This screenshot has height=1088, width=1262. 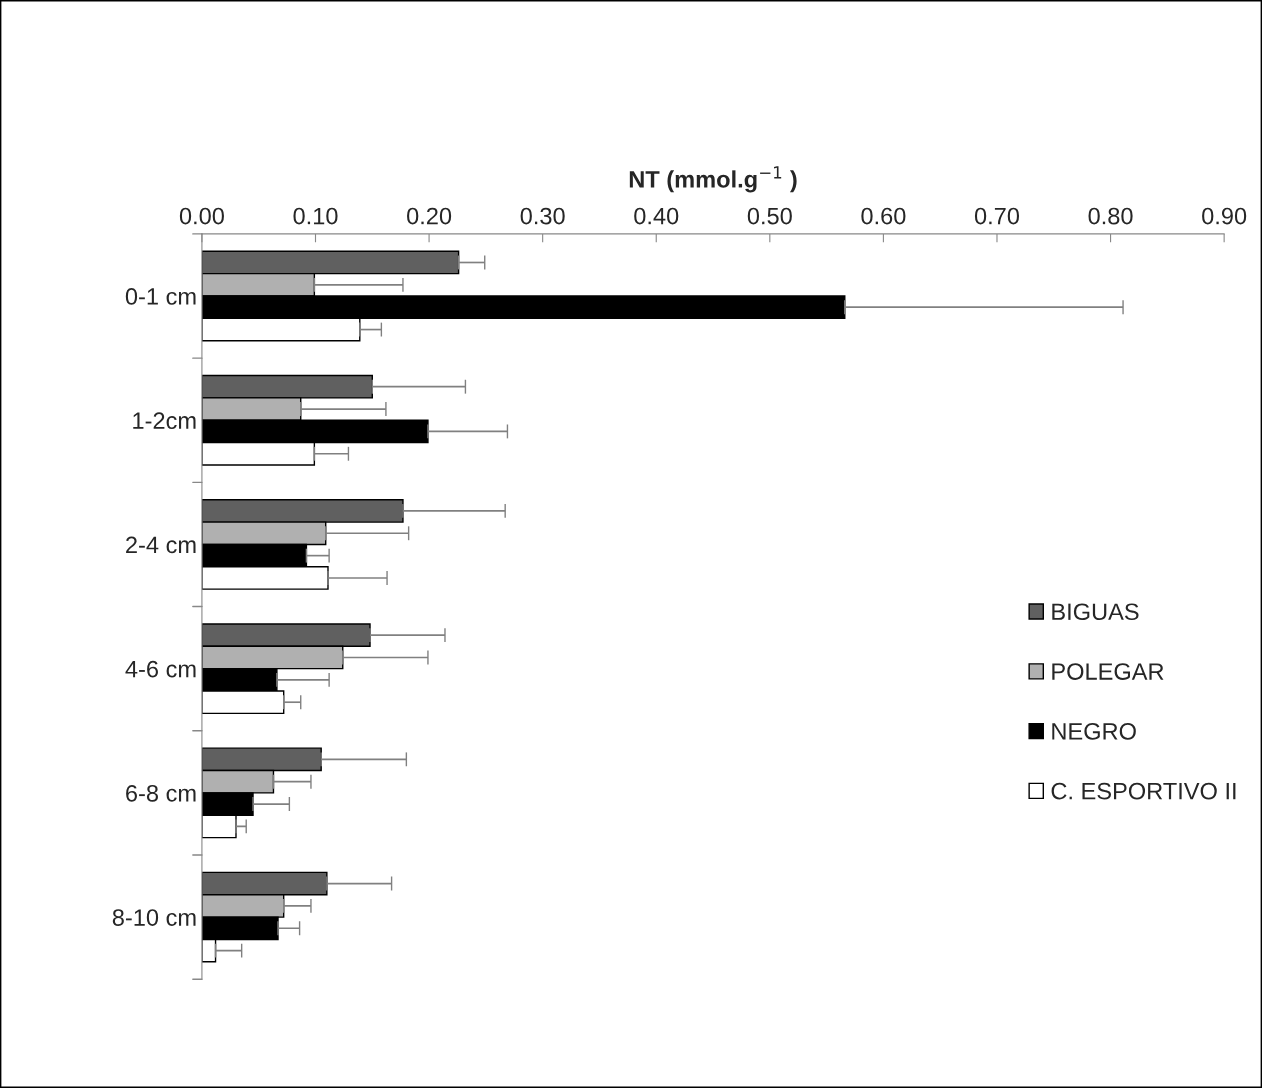 I want to click on x-tick-label: 0.20, so click(x=429, y=216).